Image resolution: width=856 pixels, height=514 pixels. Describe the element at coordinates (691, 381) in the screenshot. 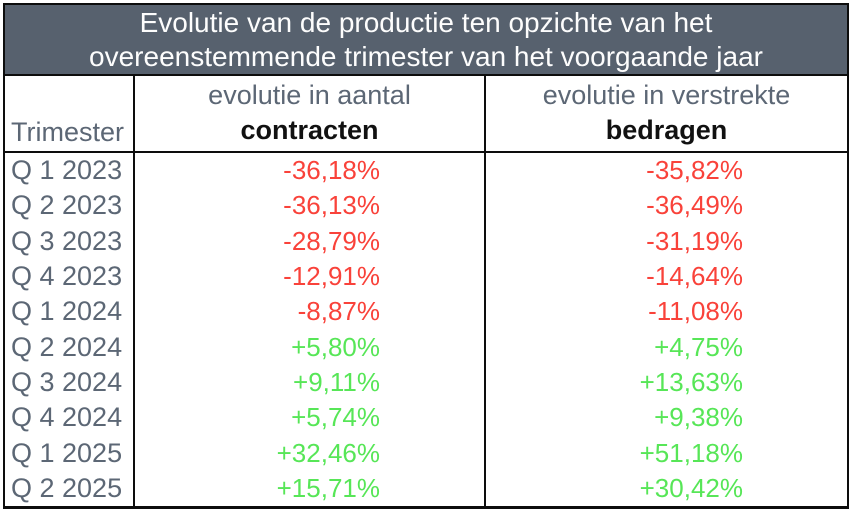

I see `bedragen-cell: +13,63%` at that location.